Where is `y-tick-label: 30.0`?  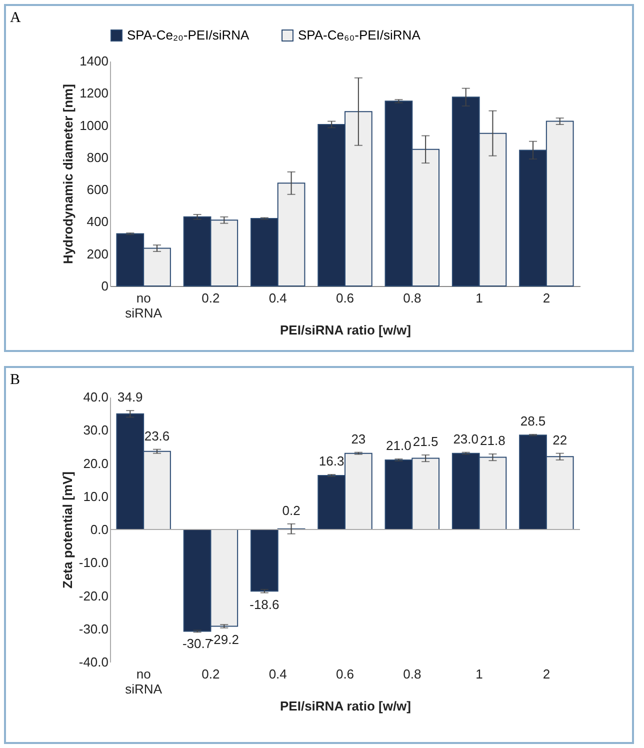 y-tick-label: 30.0 is located at coordinates (95, 430).